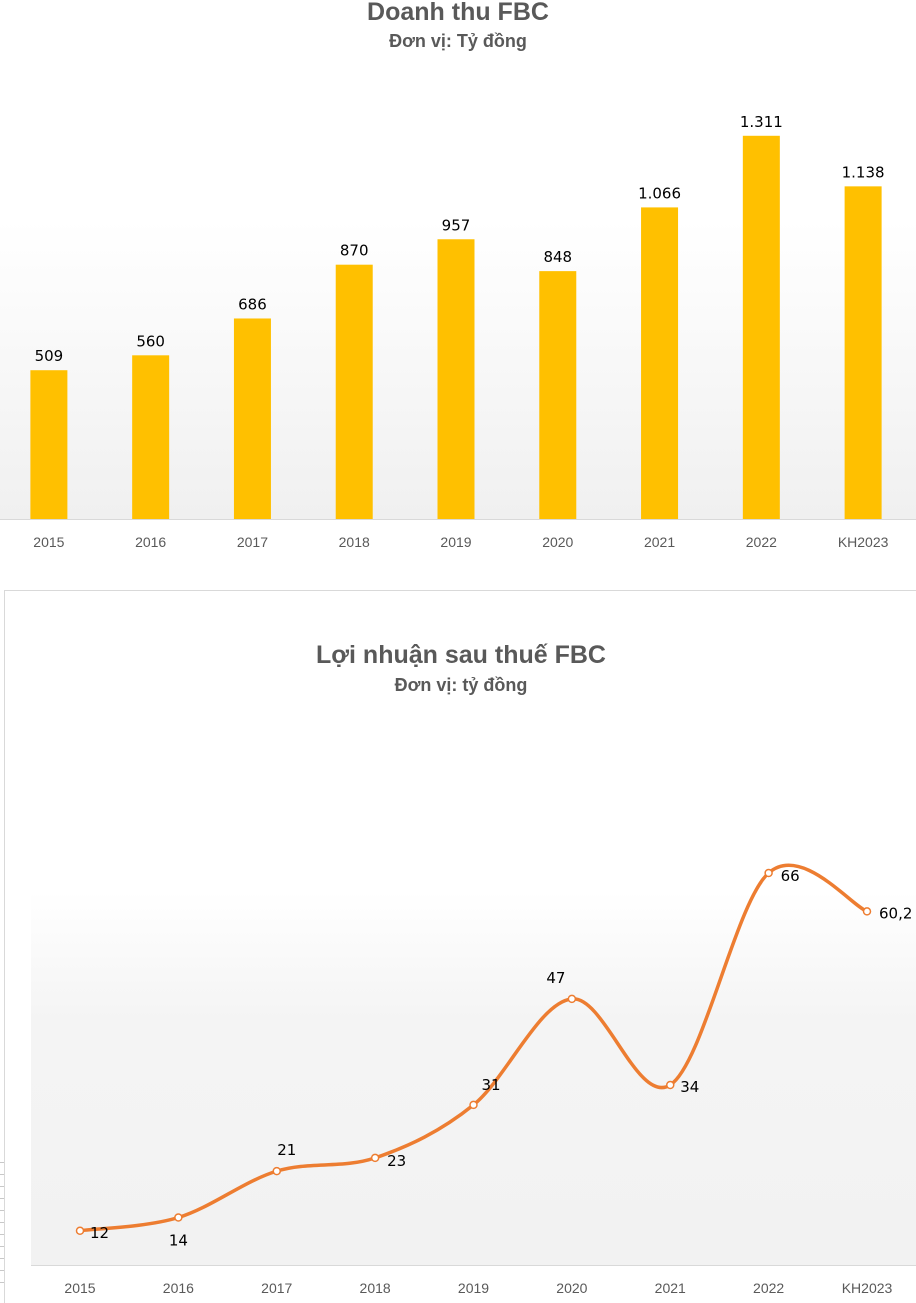 This screenshot has width=916, height=1303. What do you see at coordinates (473, 1105) in the screenshot?
I see `profit-point-2019` at bounding box center [473, 1105].